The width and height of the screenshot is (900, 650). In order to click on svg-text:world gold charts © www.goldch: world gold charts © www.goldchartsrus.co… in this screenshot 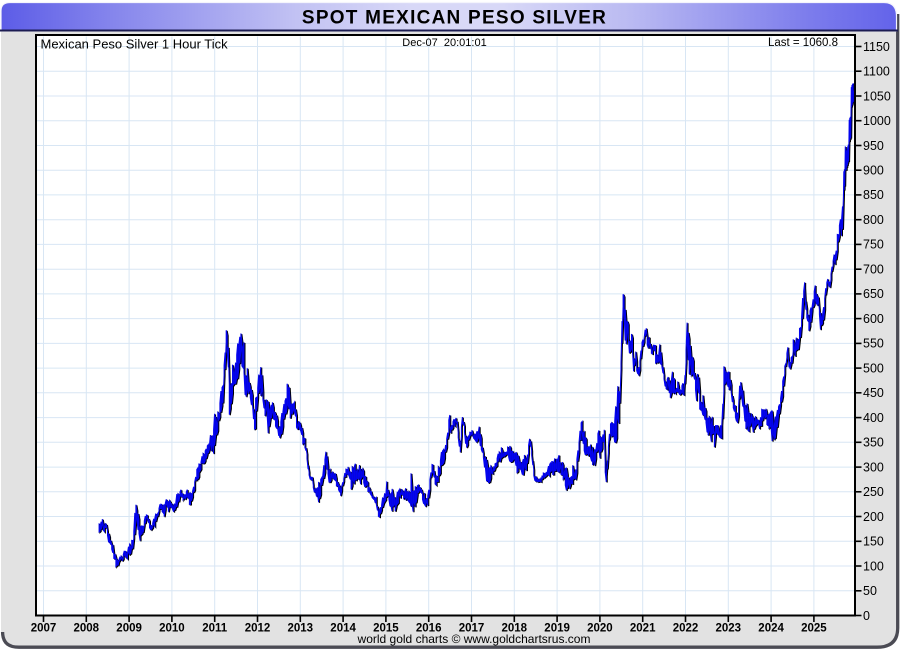, I will do `click(474, 639)`.